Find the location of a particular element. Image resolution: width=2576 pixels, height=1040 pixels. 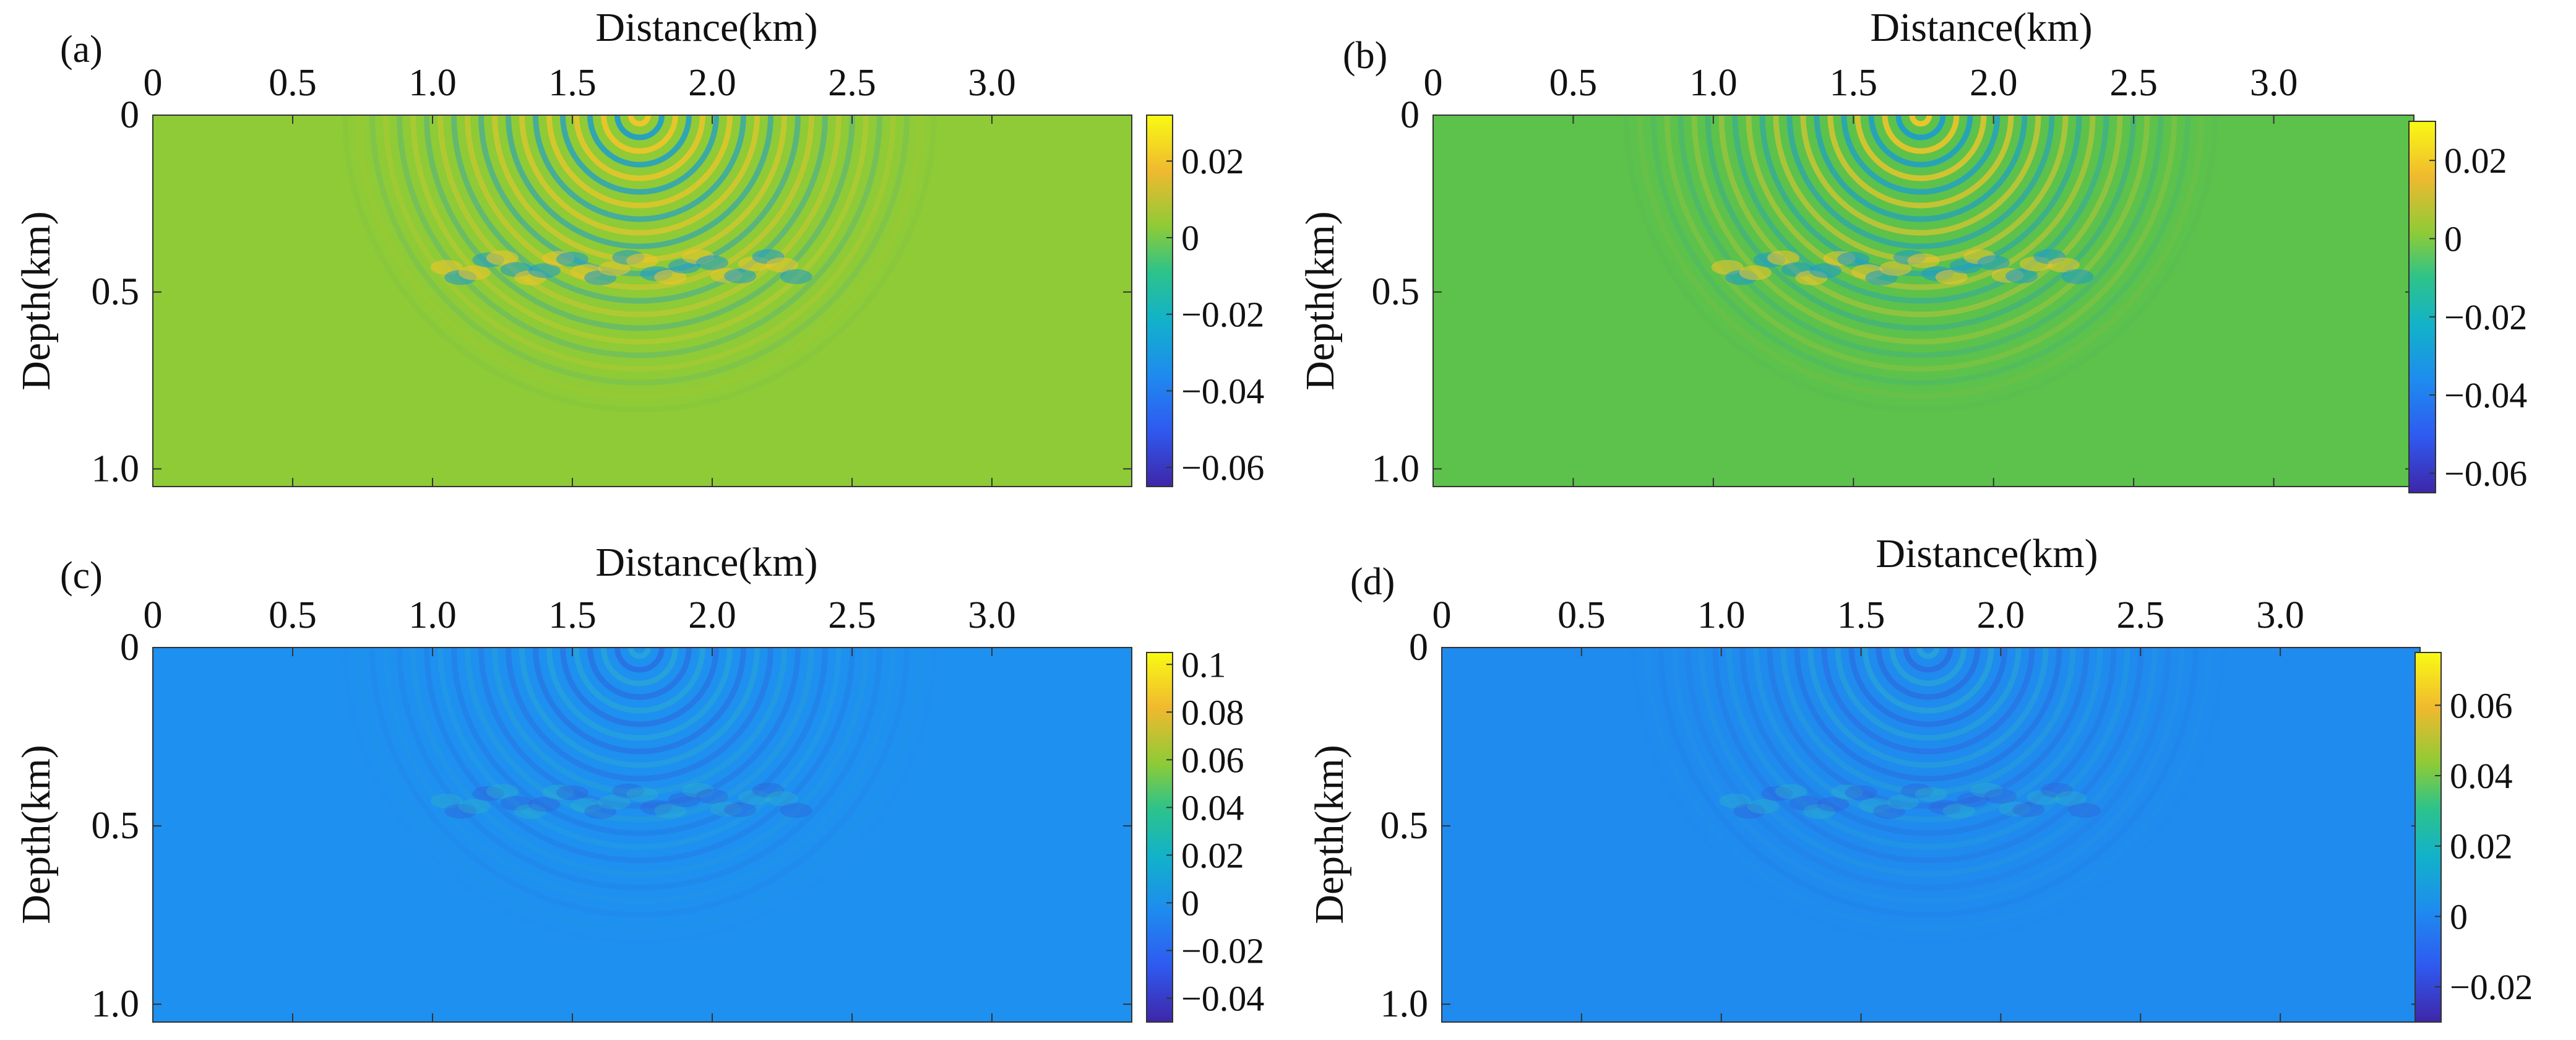

colorbar-tick-label: 0.08 is located at coordinates (1212, 712).